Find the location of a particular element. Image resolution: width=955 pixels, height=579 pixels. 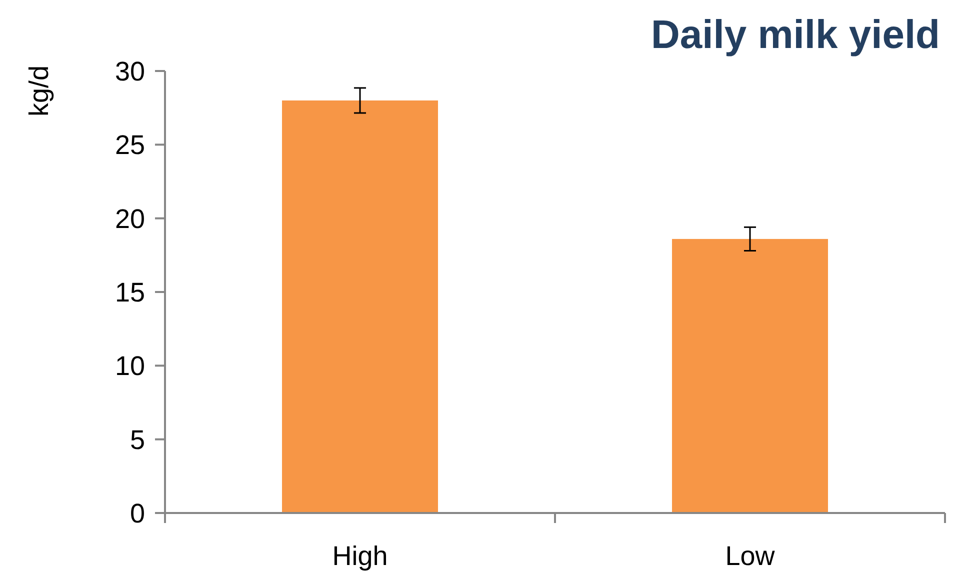

x-tick-label: Low is located at coordinates (750, 556).